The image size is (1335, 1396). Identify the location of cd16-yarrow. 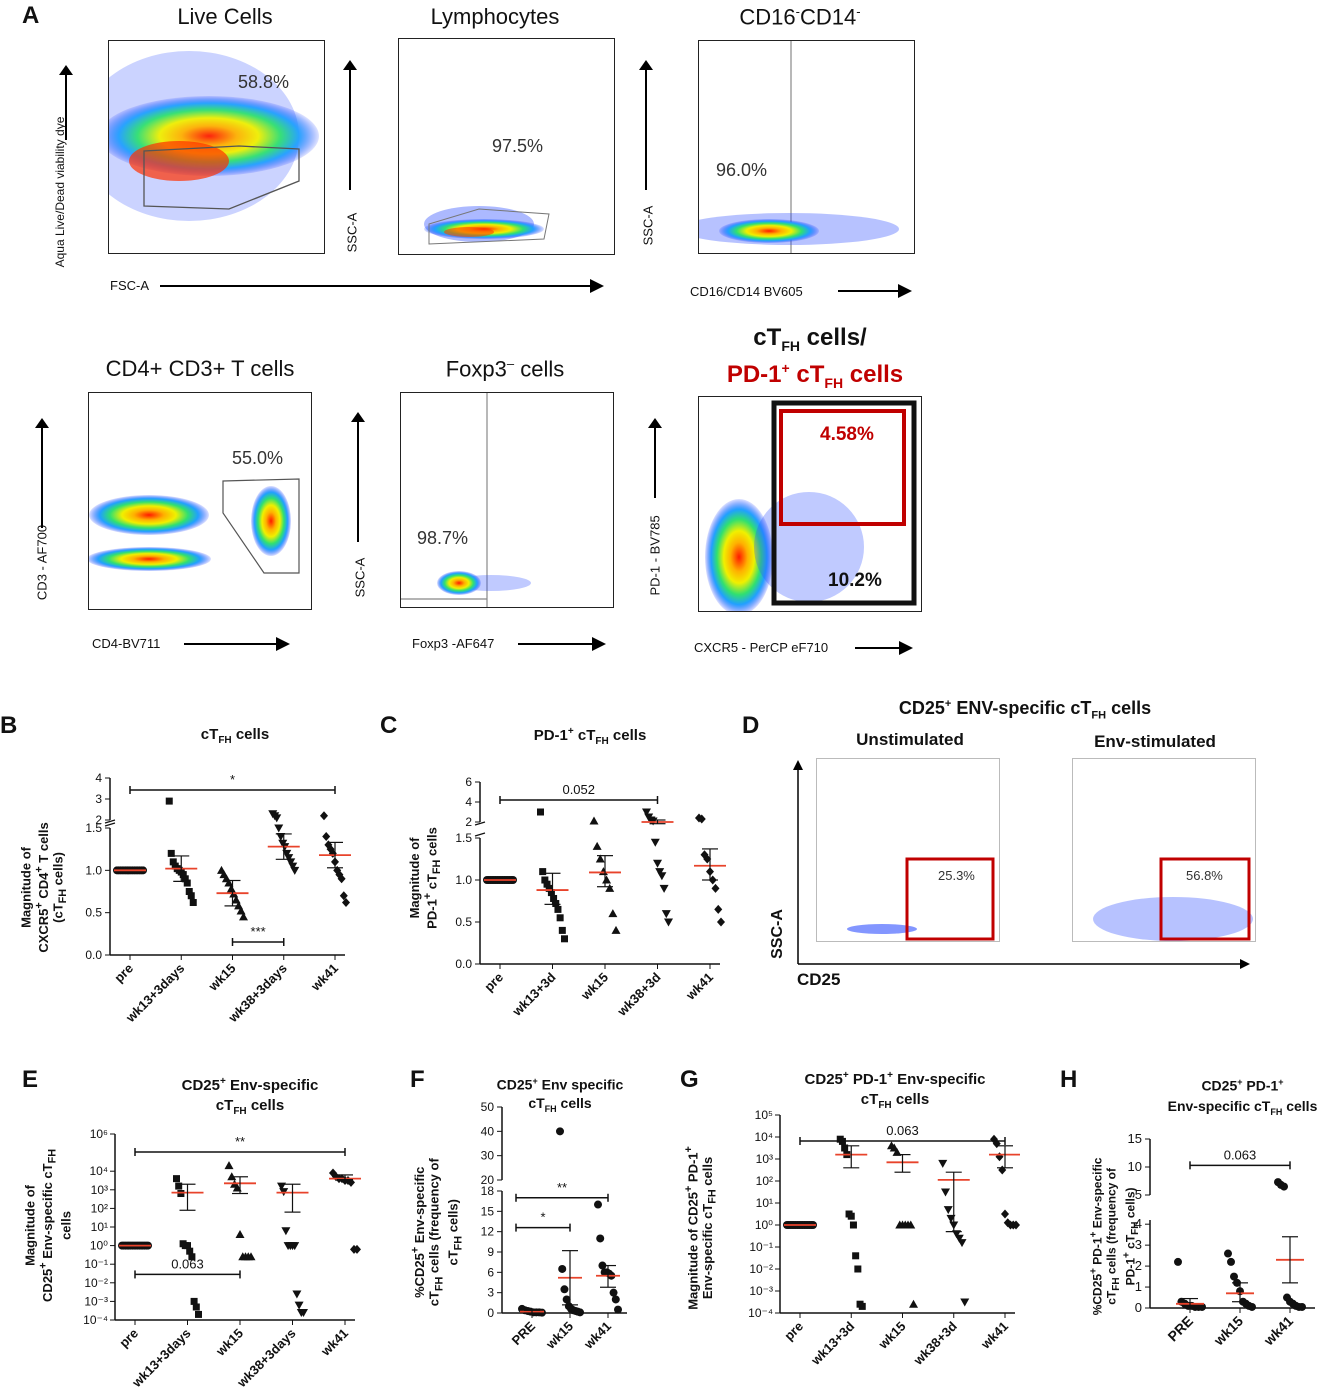
(646, 125).